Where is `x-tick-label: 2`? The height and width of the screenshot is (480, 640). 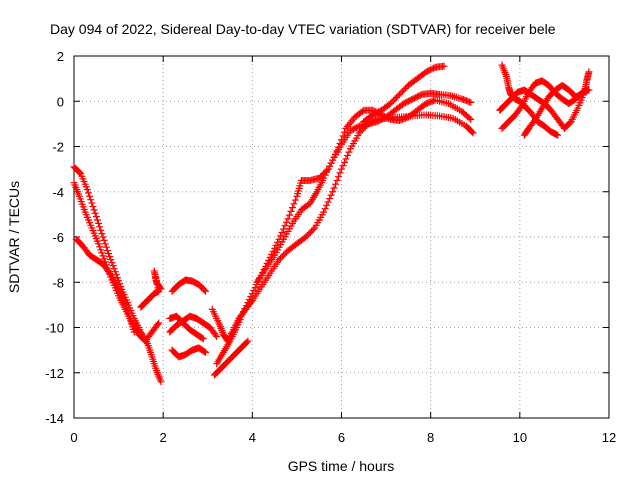
x-tick-label: 2 is located at coordinates (163, 437).